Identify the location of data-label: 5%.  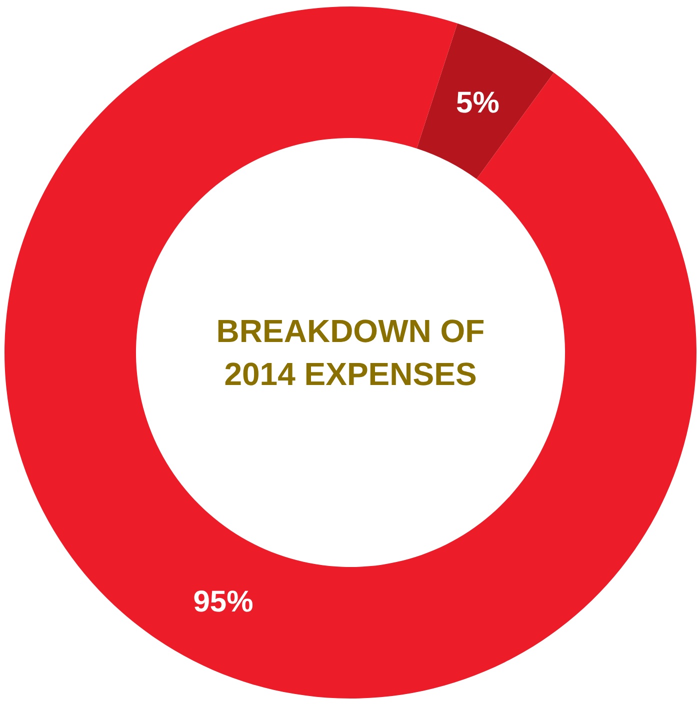
(478, 103).